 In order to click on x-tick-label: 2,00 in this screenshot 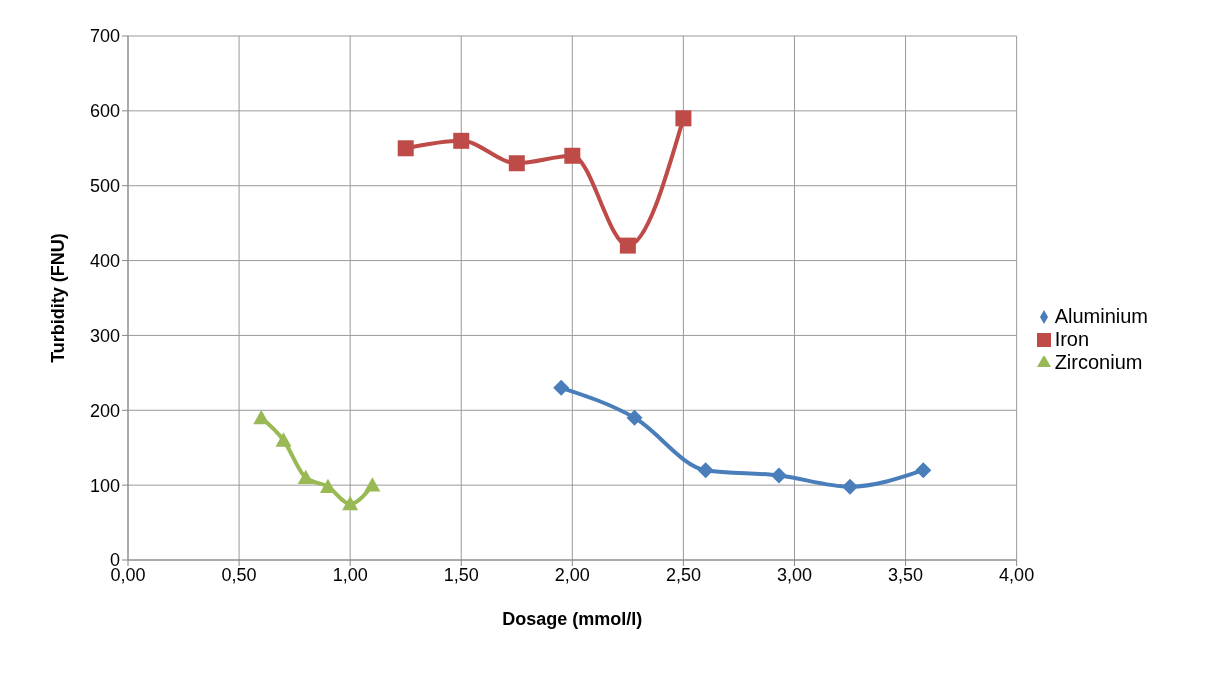, I will do `click(572, 574)`.